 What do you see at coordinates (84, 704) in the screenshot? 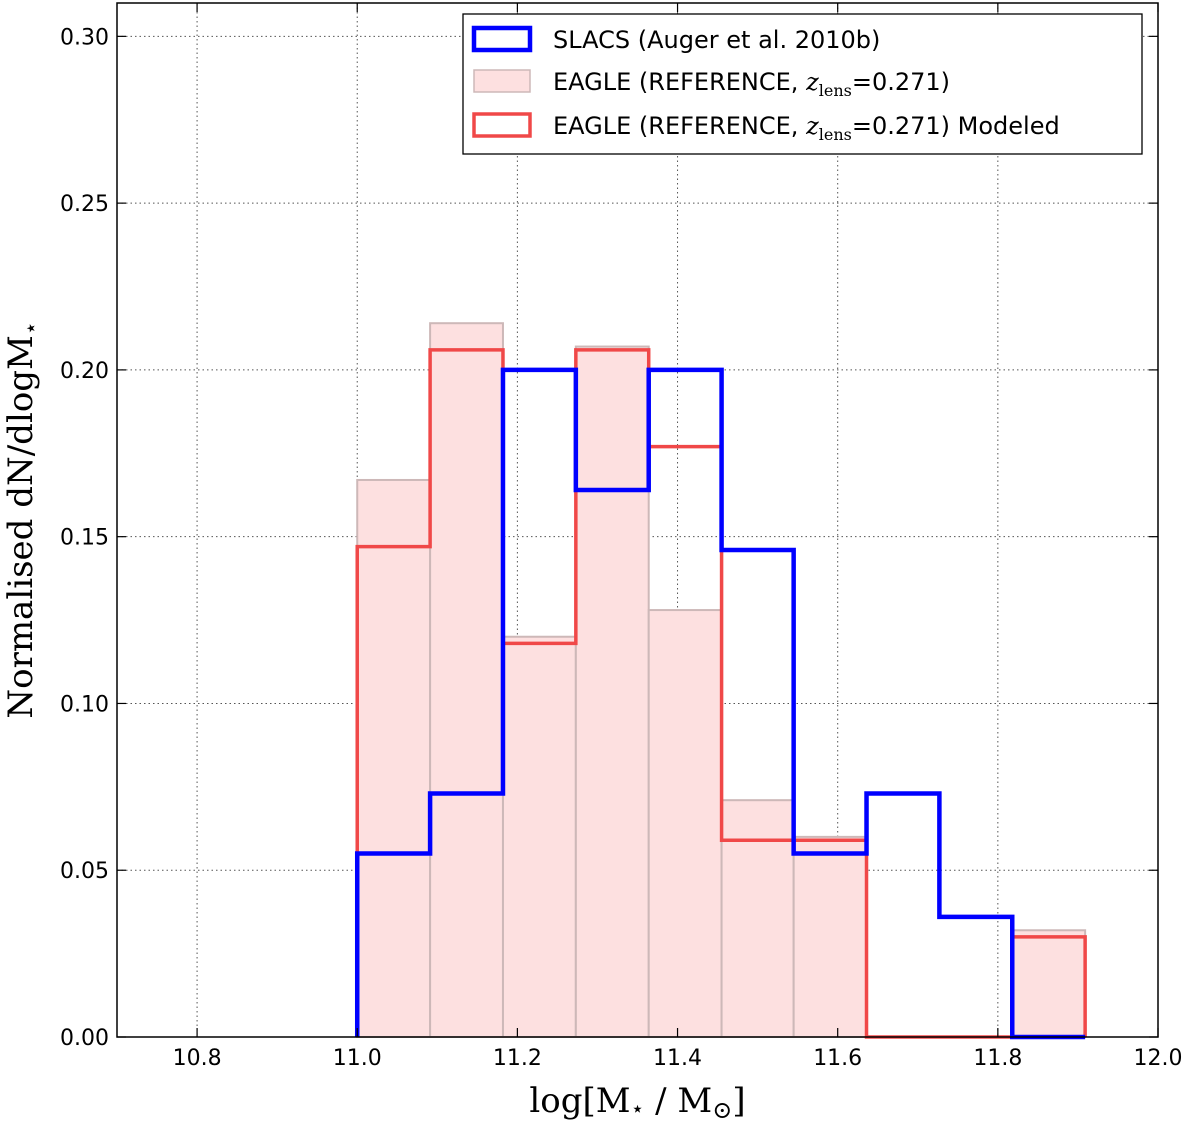
I see `y-tick-label: 0.10` at bounding box center [84, 704].